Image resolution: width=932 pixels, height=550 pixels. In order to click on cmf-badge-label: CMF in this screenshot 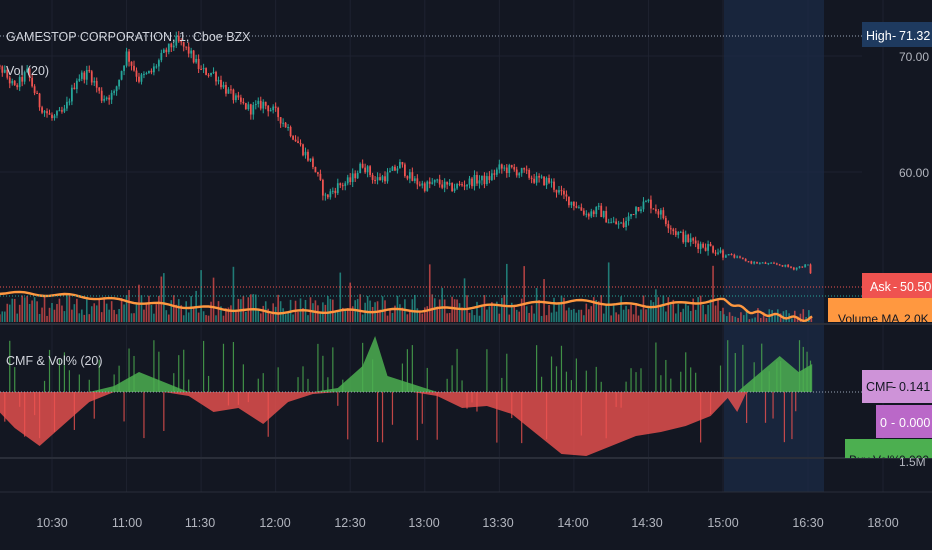, I will do `click(879, 387)`.